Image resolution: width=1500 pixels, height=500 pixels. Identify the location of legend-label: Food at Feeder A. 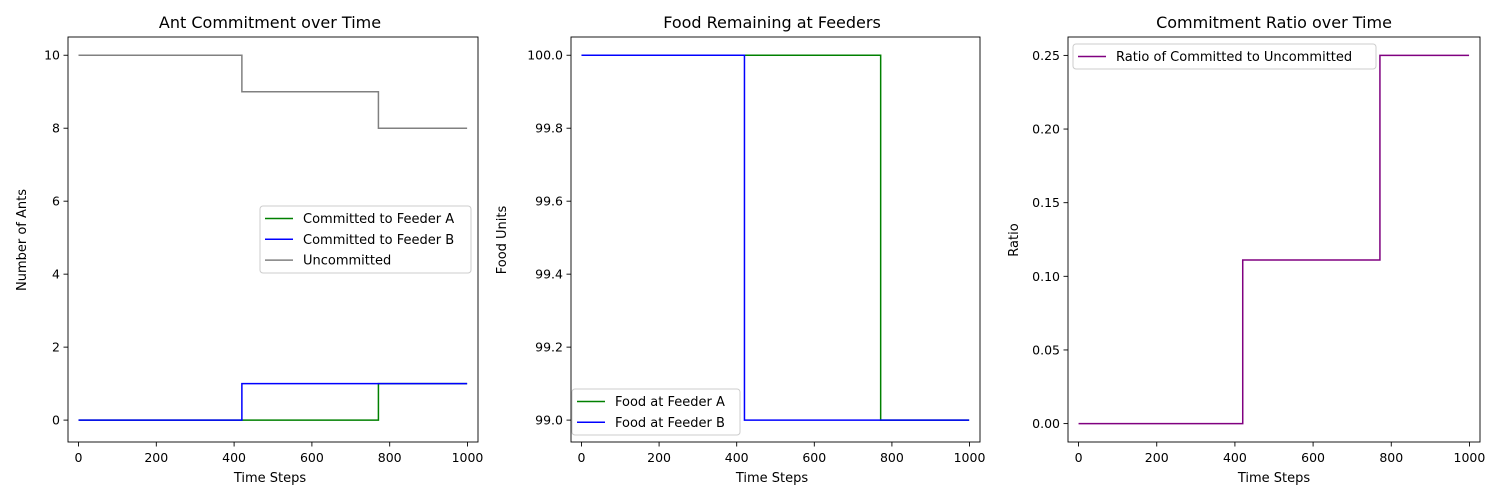
(670, 402).